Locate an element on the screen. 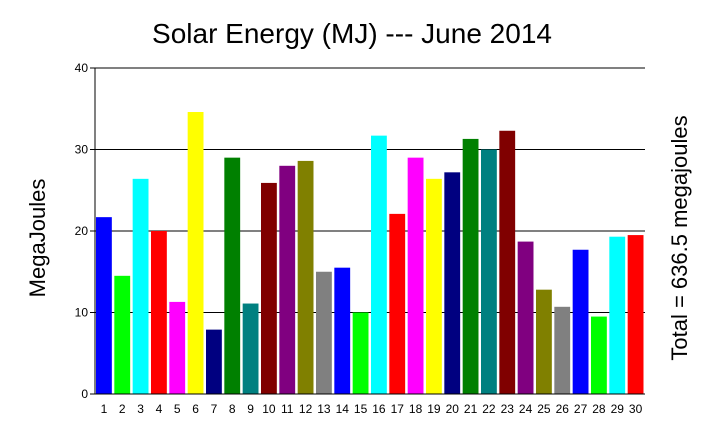 Image resolution: width=724 pixels, height=443 pixels. x-tick-label: 29 is located at coordinates (618, 409).